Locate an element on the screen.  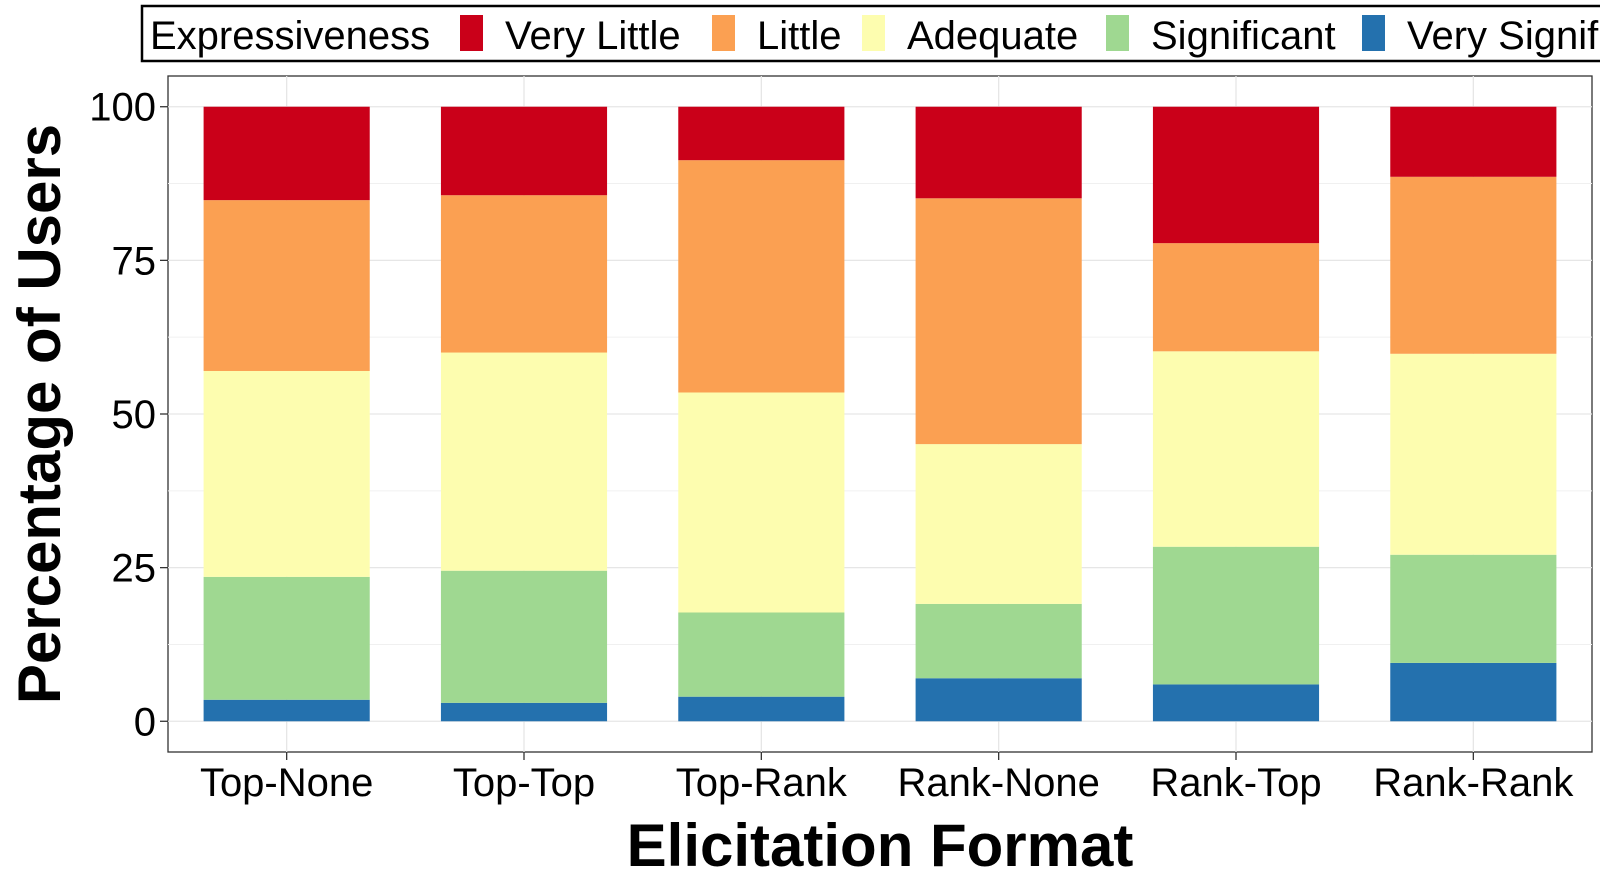
legend-label: Very Little is located at coordinates (593, 36).